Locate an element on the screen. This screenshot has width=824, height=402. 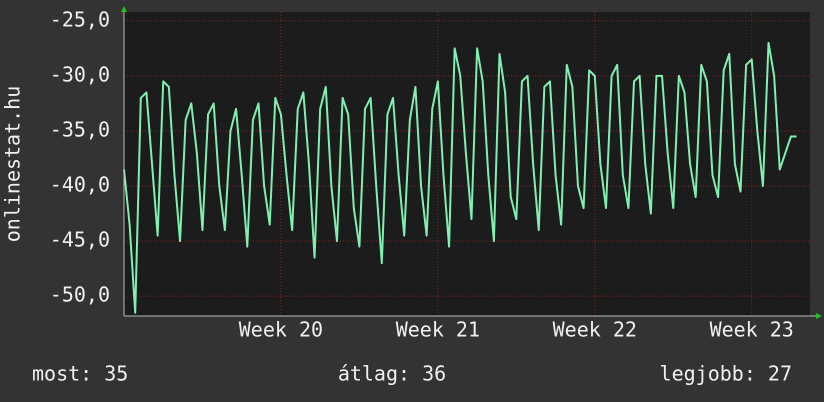
x-tick-label: Week 23 is located at coordinates (752, 330).